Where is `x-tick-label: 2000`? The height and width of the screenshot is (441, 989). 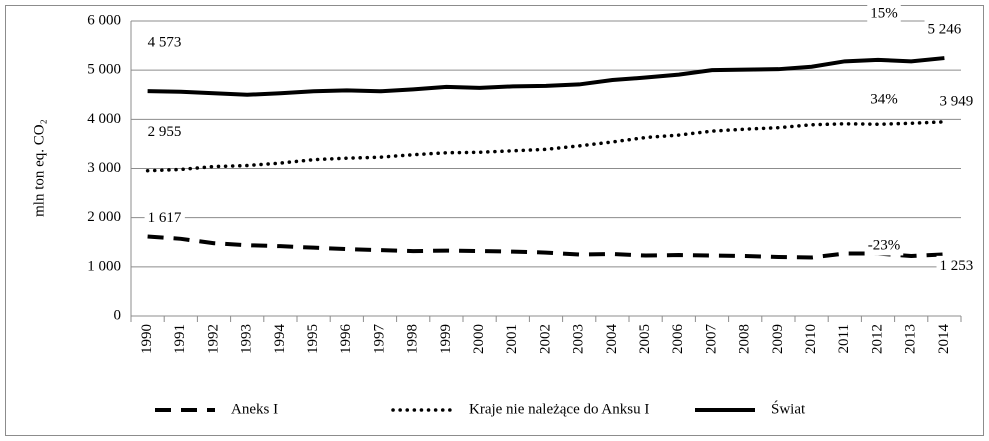 x-tick-label: 2000 is located at coordinates (479, 339).